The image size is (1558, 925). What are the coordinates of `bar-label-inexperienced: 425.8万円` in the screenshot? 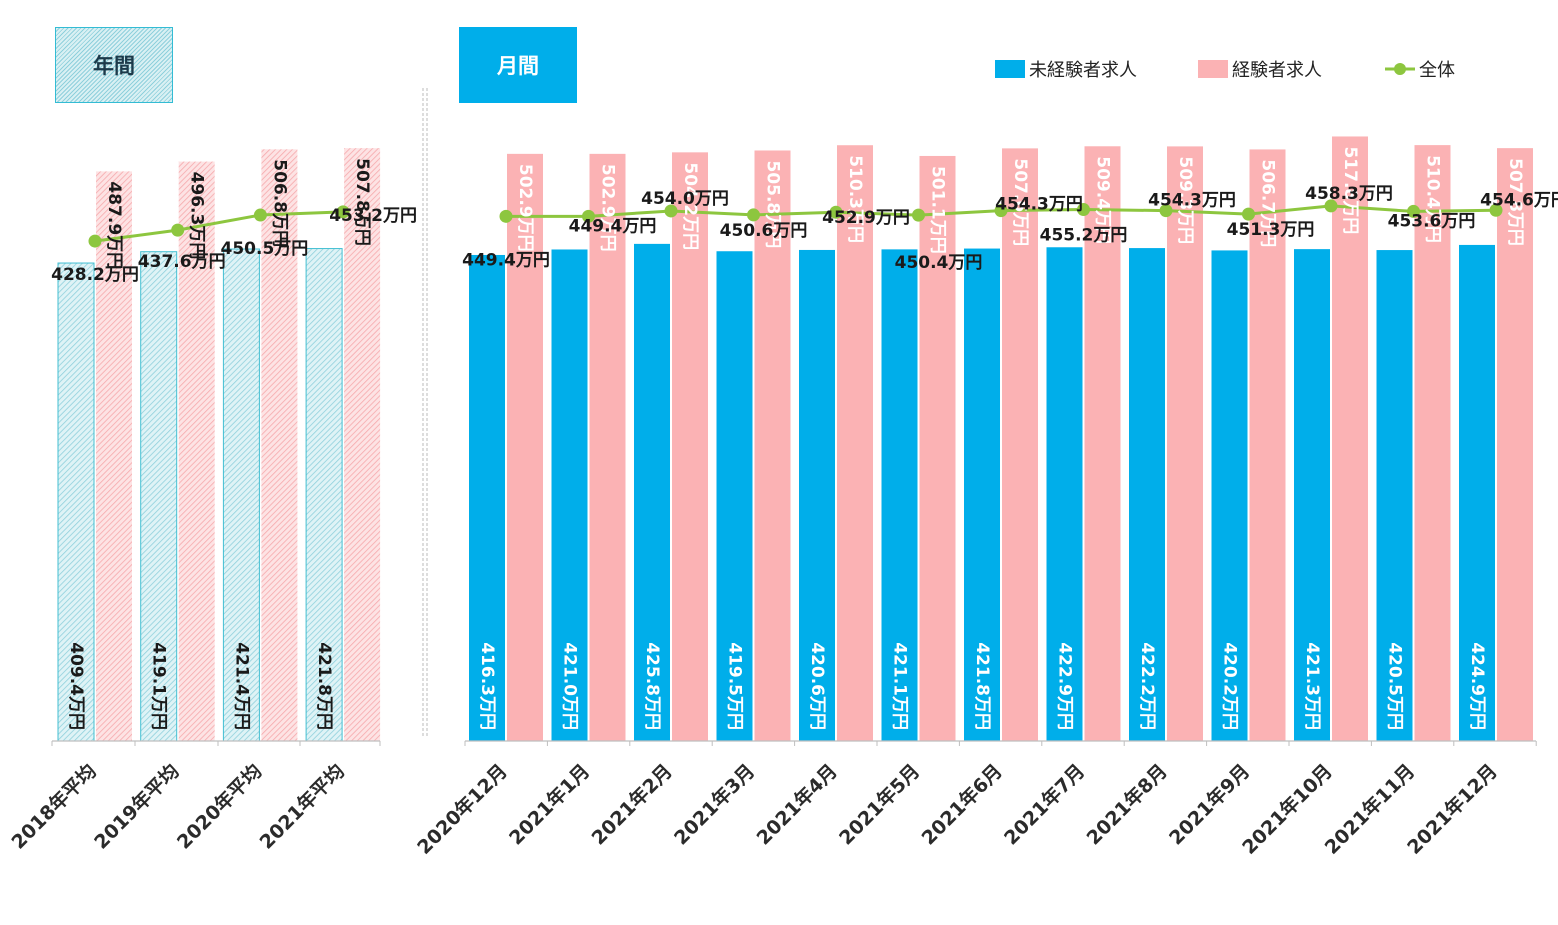 It's located at (652, 686).